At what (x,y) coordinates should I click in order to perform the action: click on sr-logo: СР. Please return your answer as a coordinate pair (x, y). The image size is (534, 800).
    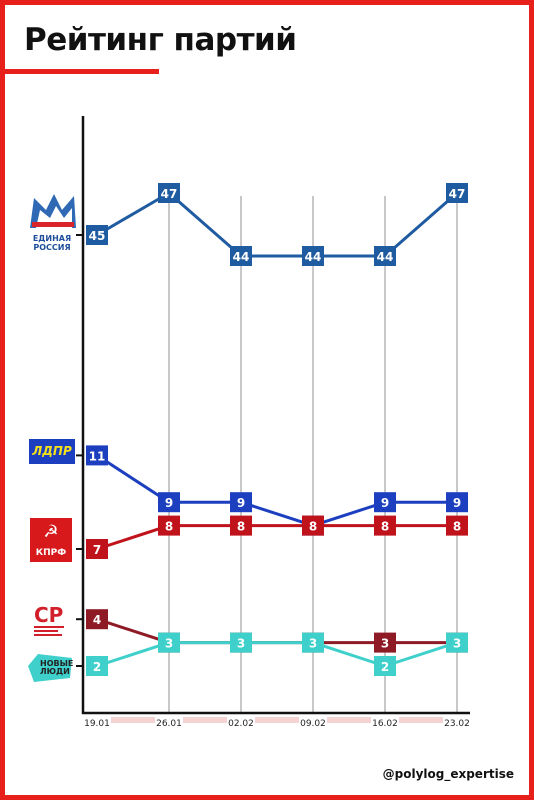
    Looking at the image, I should click on (50, 618).